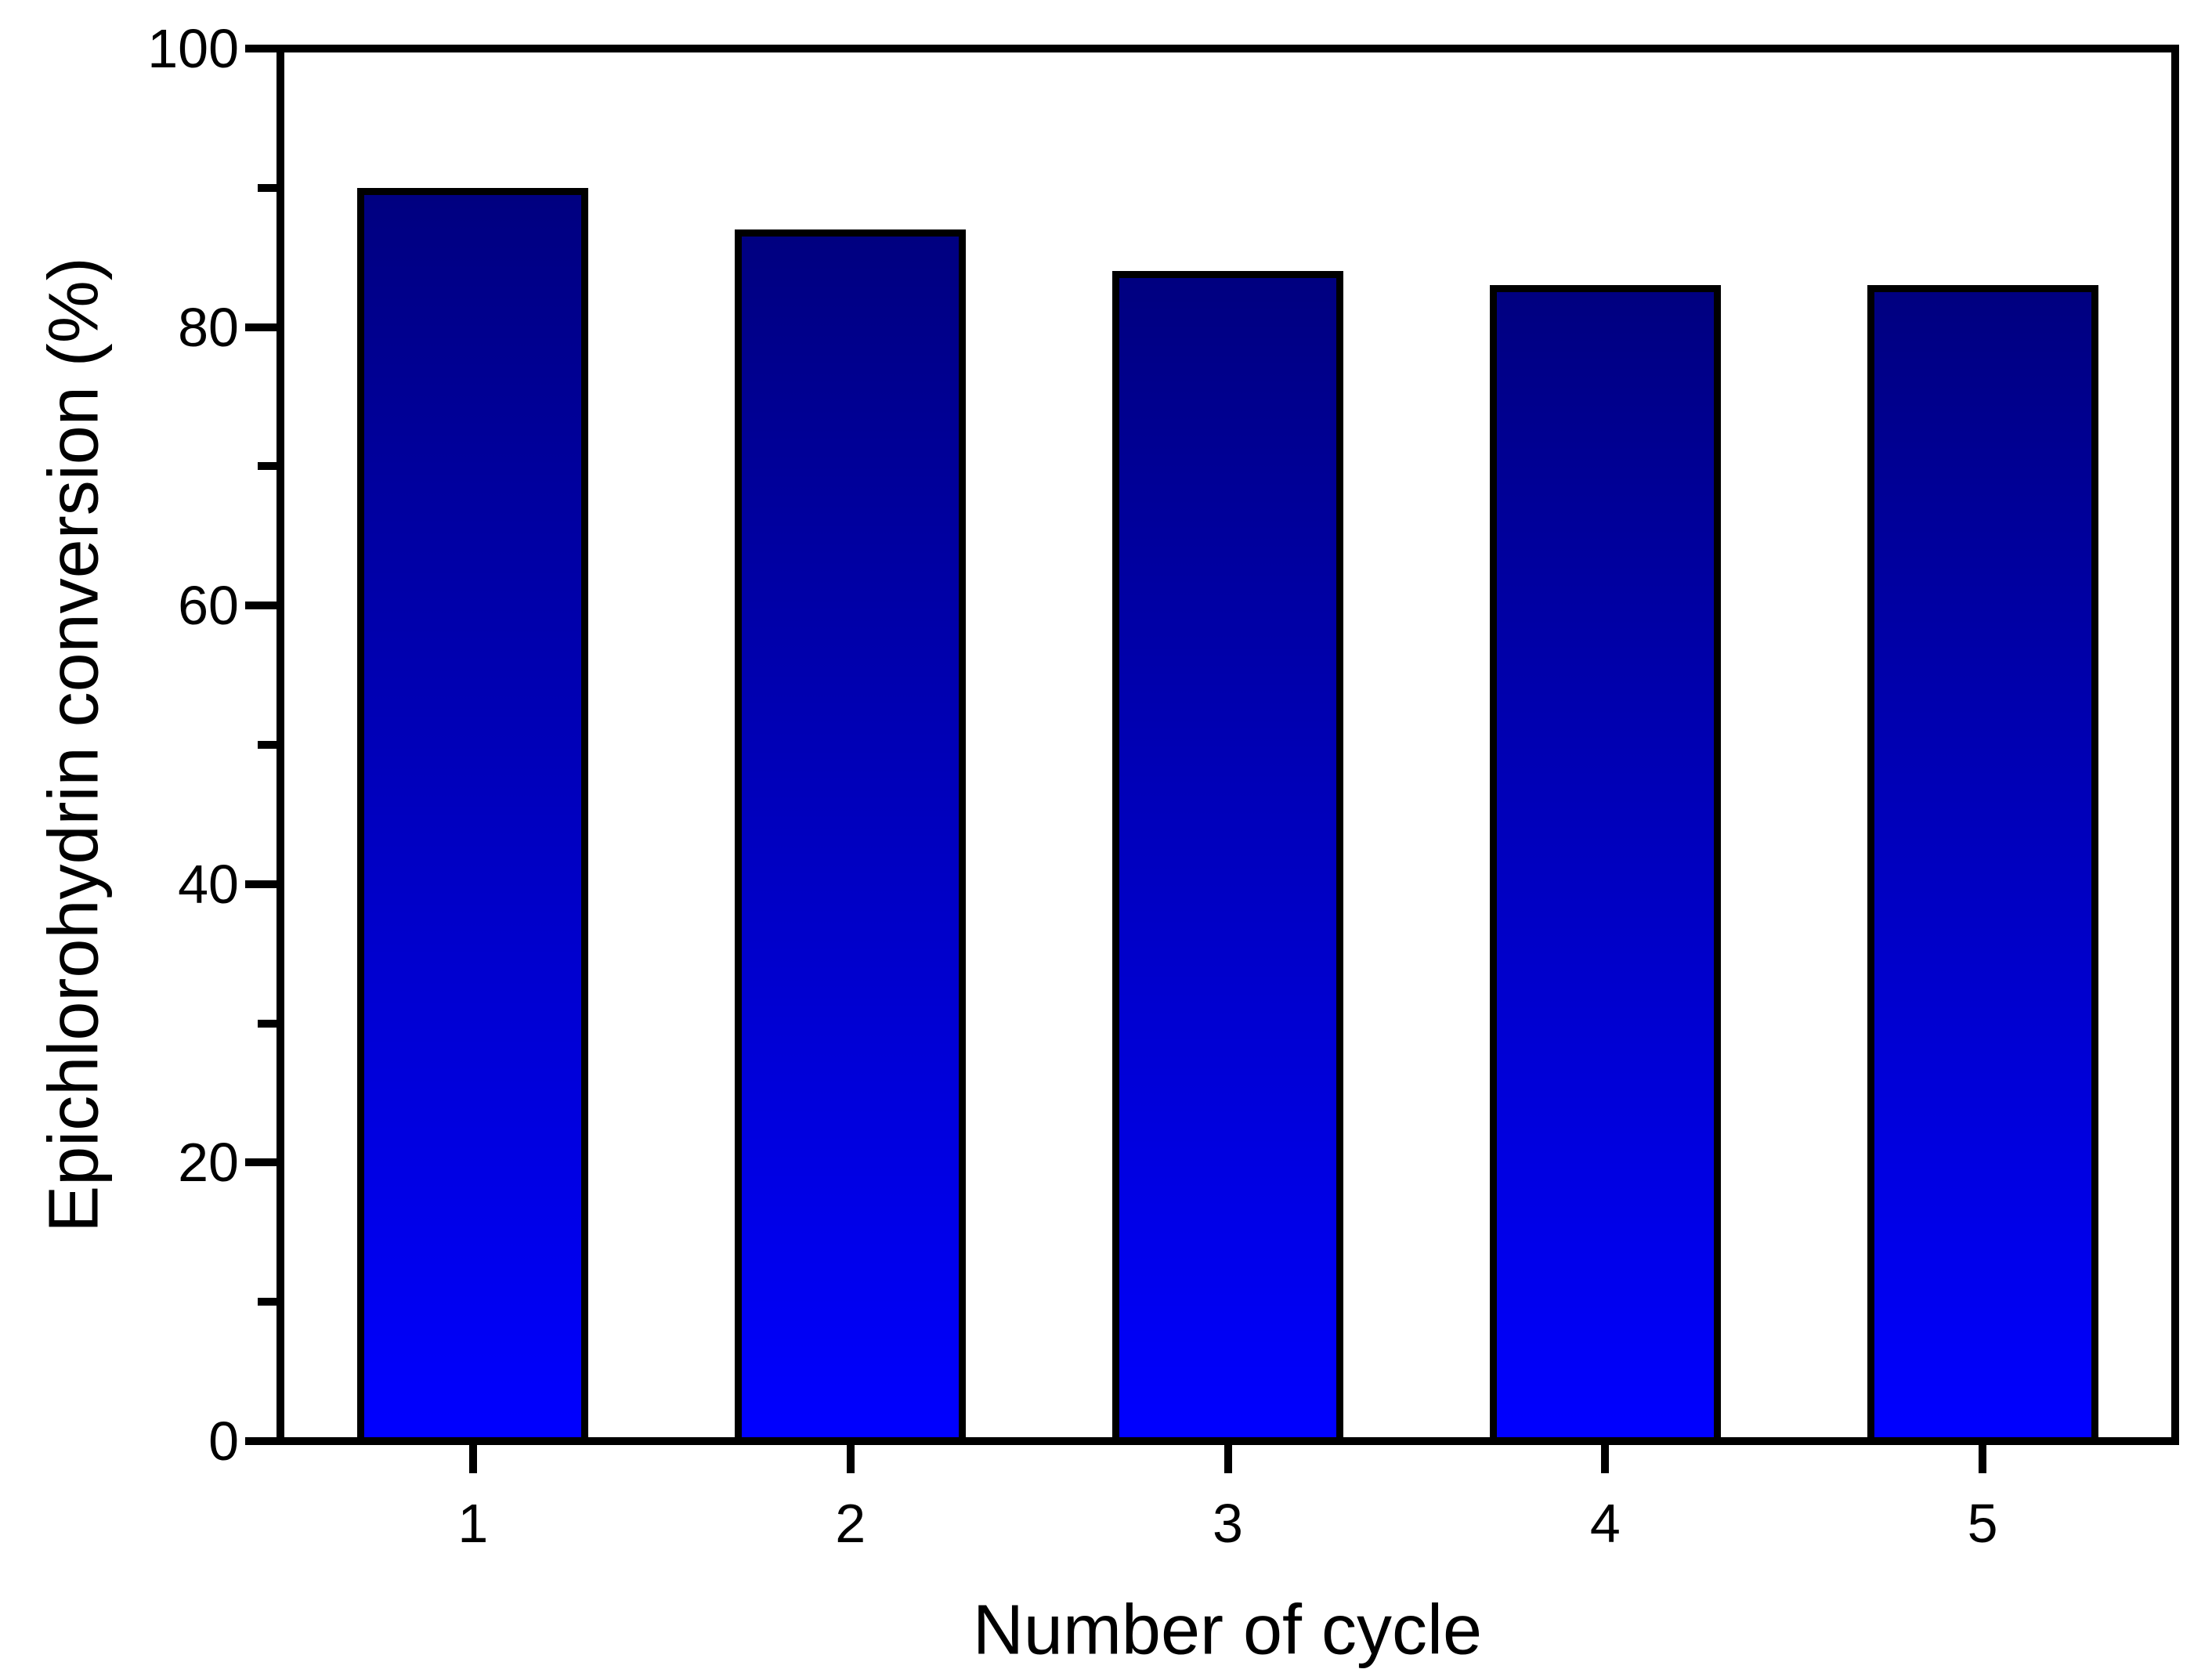 Image resolution: width=2212 pixels, height=1680 pixels. Describe the element at coordinates (208, 884) in the screenshot. I see `y-tick-label: 40` at that location.